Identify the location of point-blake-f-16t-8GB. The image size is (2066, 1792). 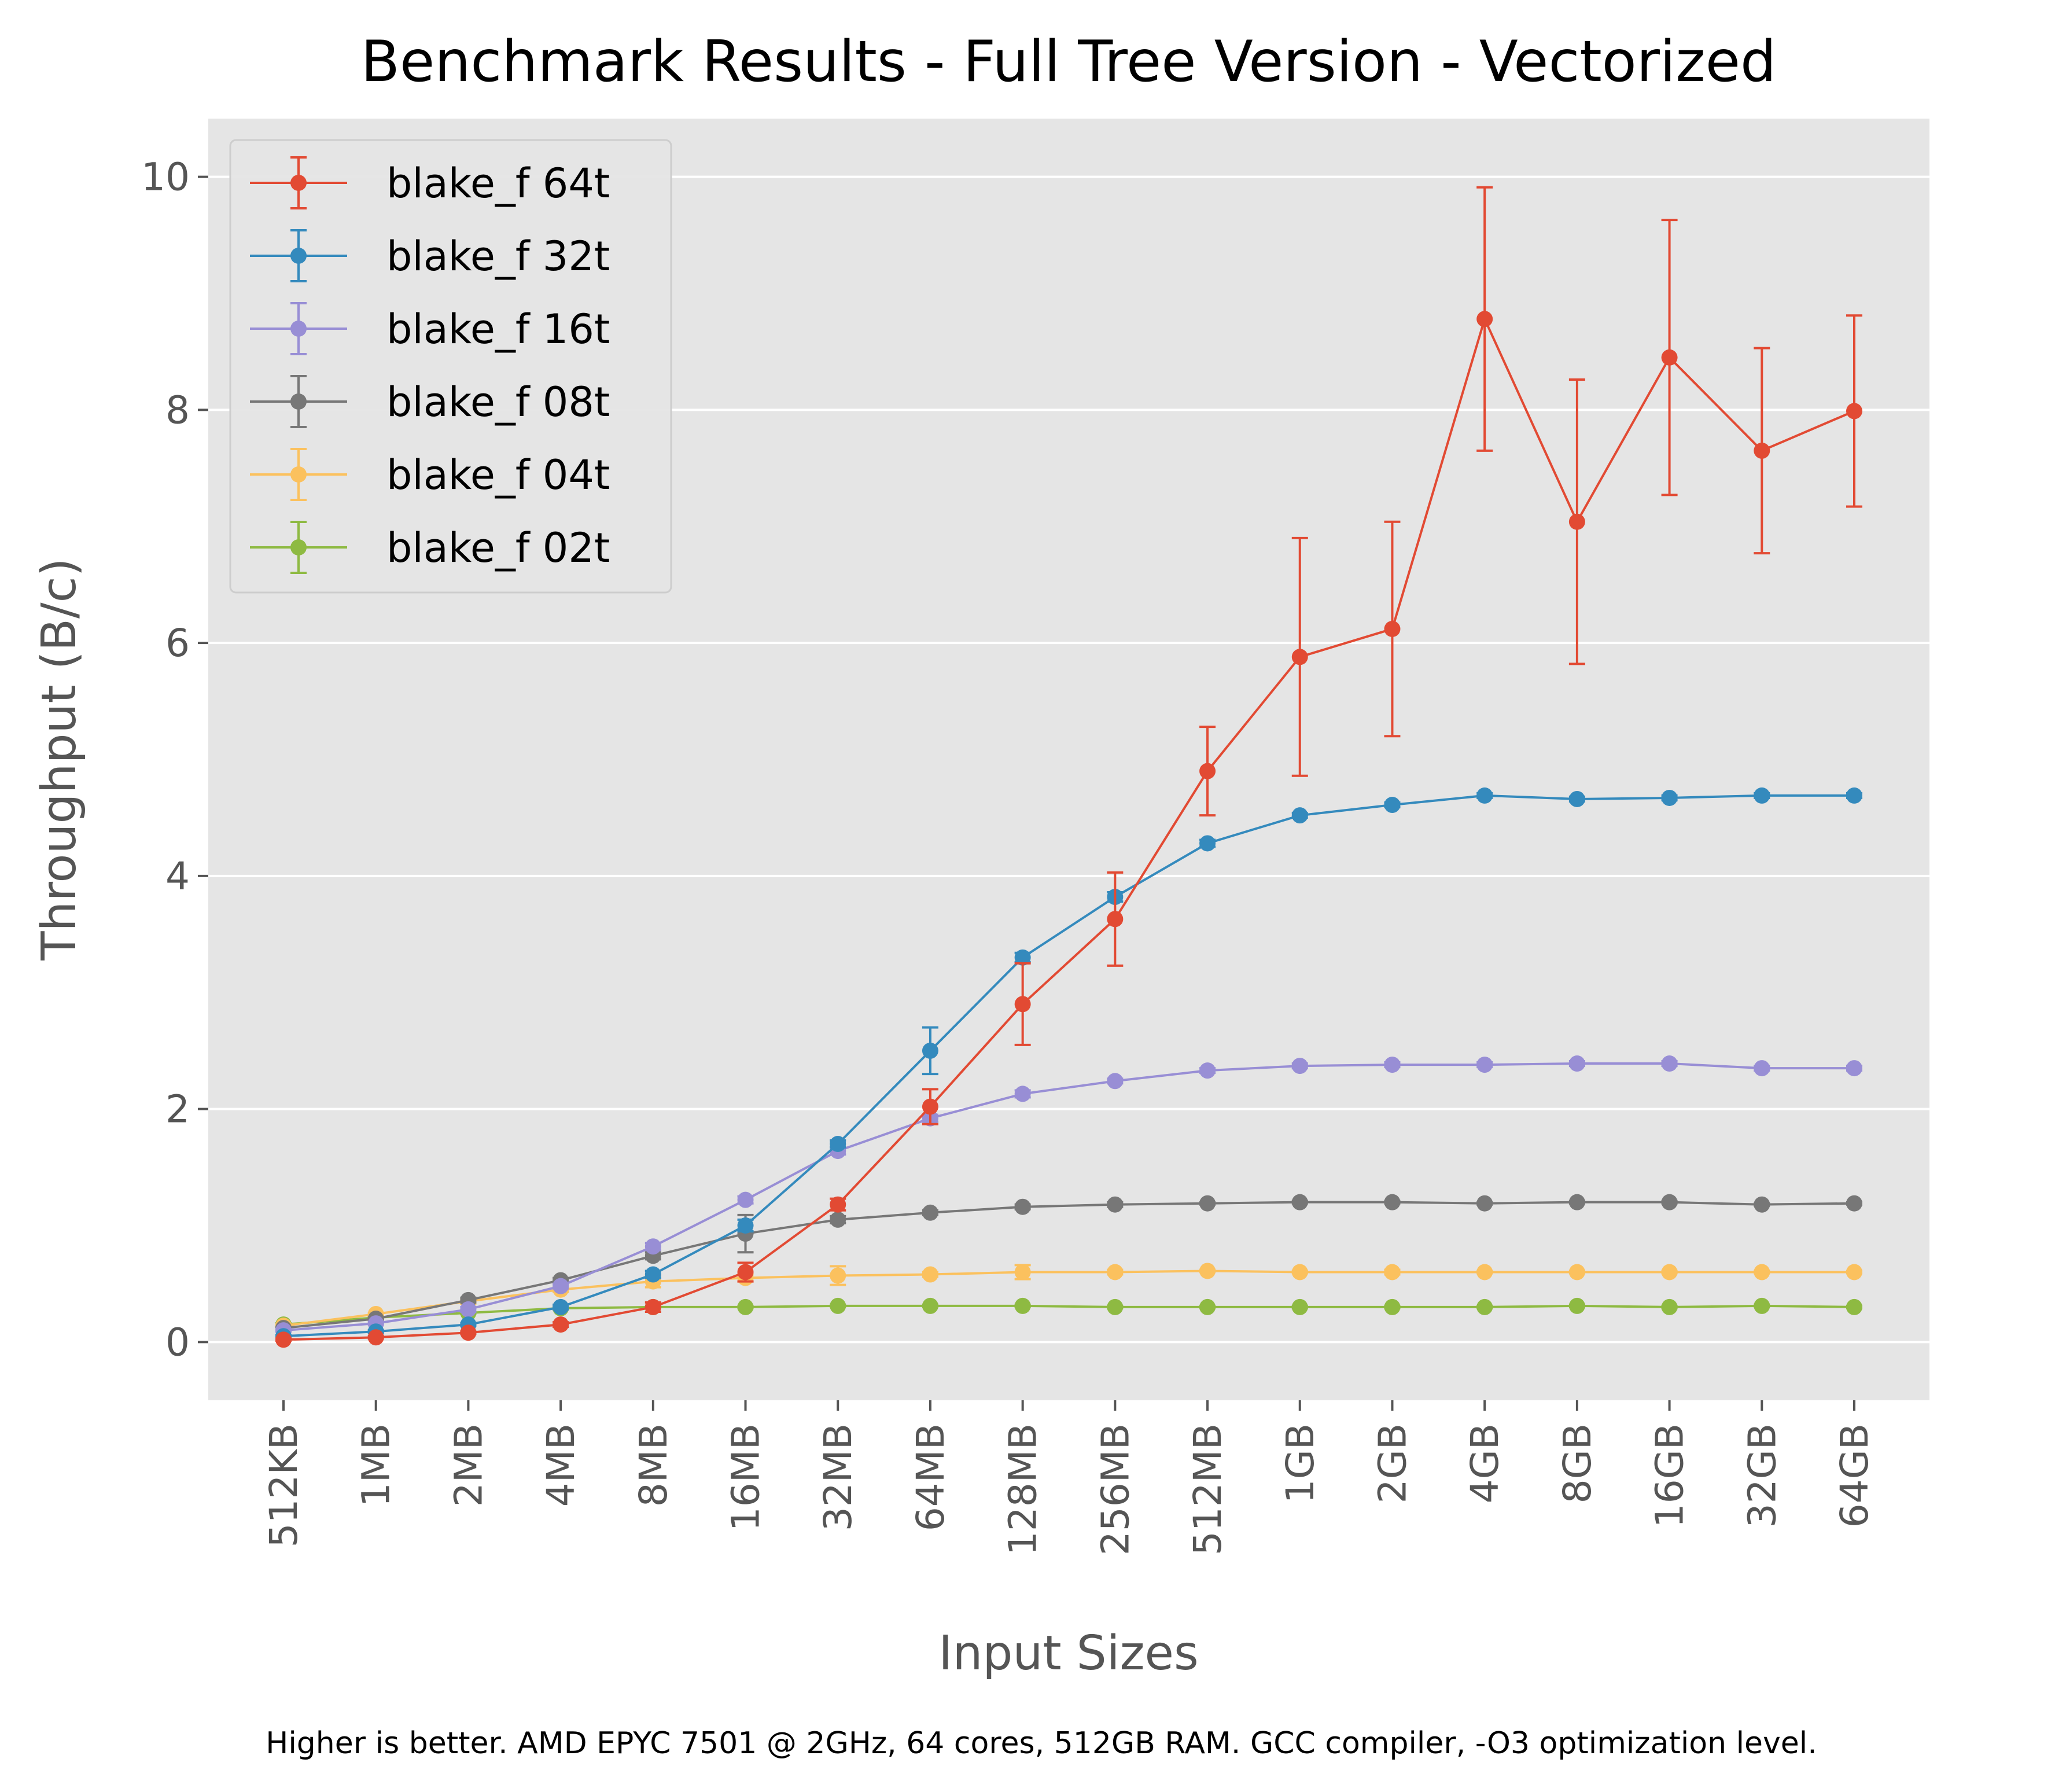
(1576, 1063).